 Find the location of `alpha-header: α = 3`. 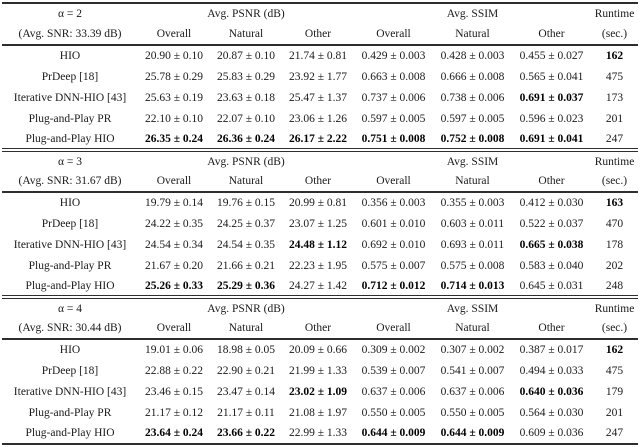

alpha-header: α = 3 is located at coordinates (69, 161).